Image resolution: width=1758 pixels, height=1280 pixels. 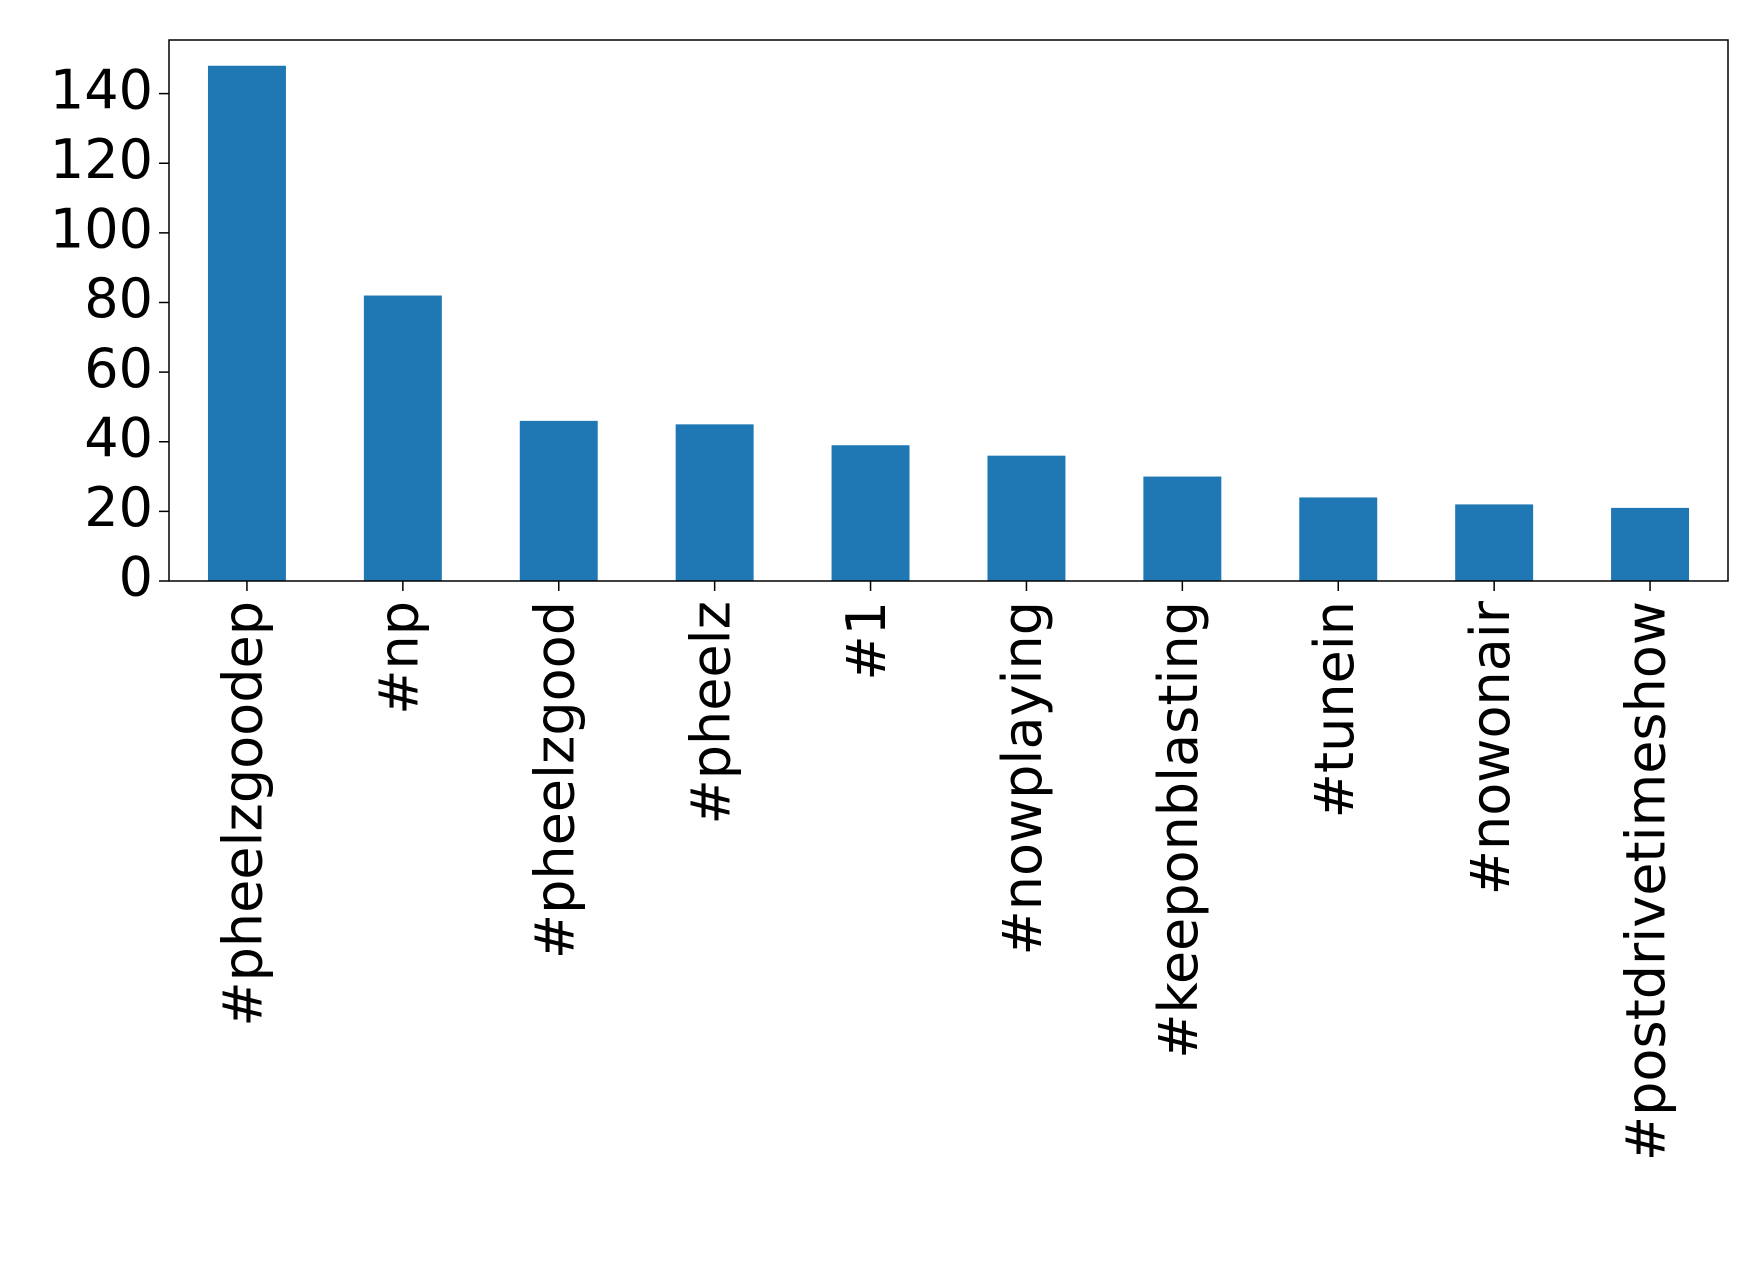 I want to click on x-tick-label: #np, so click(x=398, y=658).